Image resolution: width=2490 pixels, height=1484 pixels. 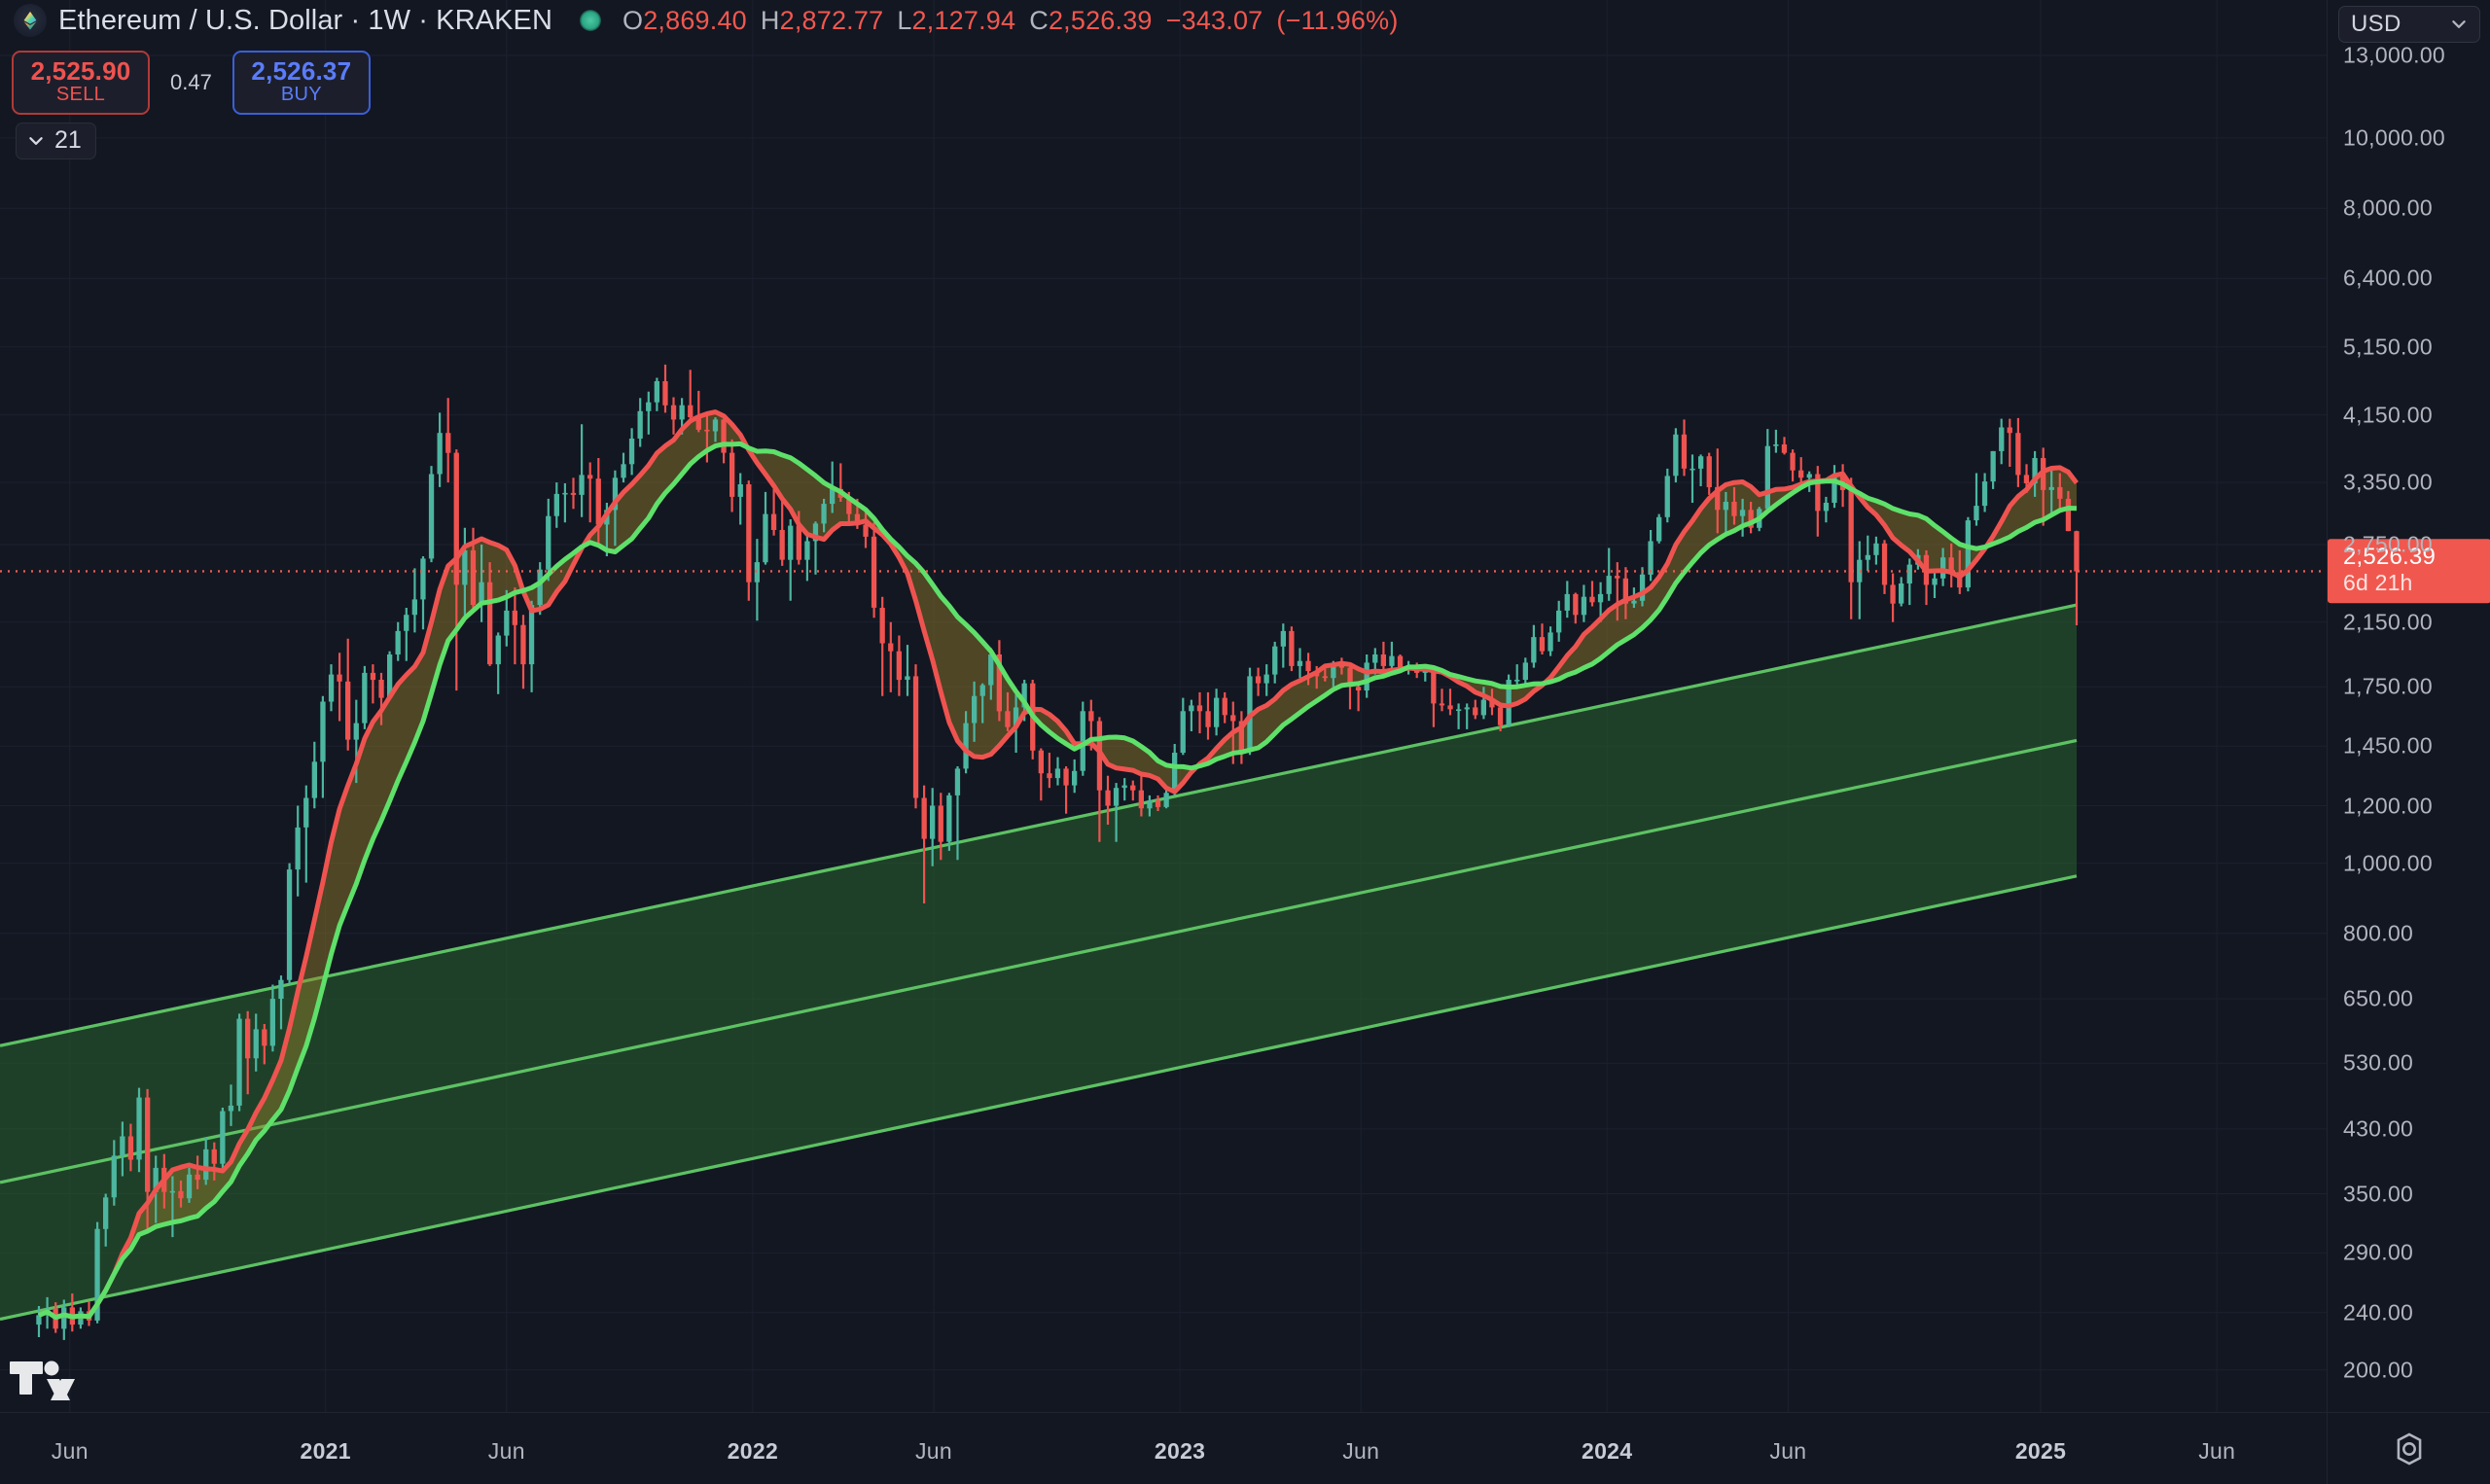 I want to click on buy-label: BUY, so click(x=301, y=95).